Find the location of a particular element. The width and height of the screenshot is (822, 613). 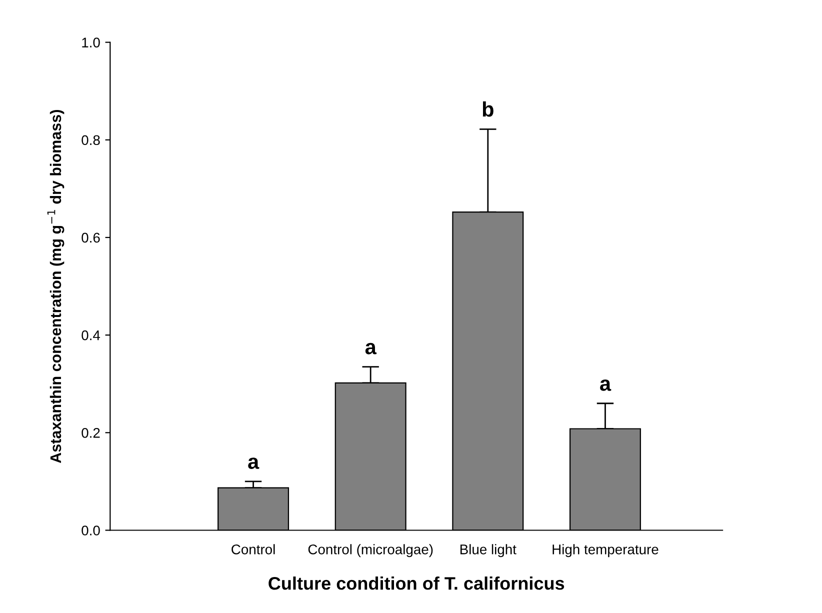

annotation: b is located at coordinates (488, 109).